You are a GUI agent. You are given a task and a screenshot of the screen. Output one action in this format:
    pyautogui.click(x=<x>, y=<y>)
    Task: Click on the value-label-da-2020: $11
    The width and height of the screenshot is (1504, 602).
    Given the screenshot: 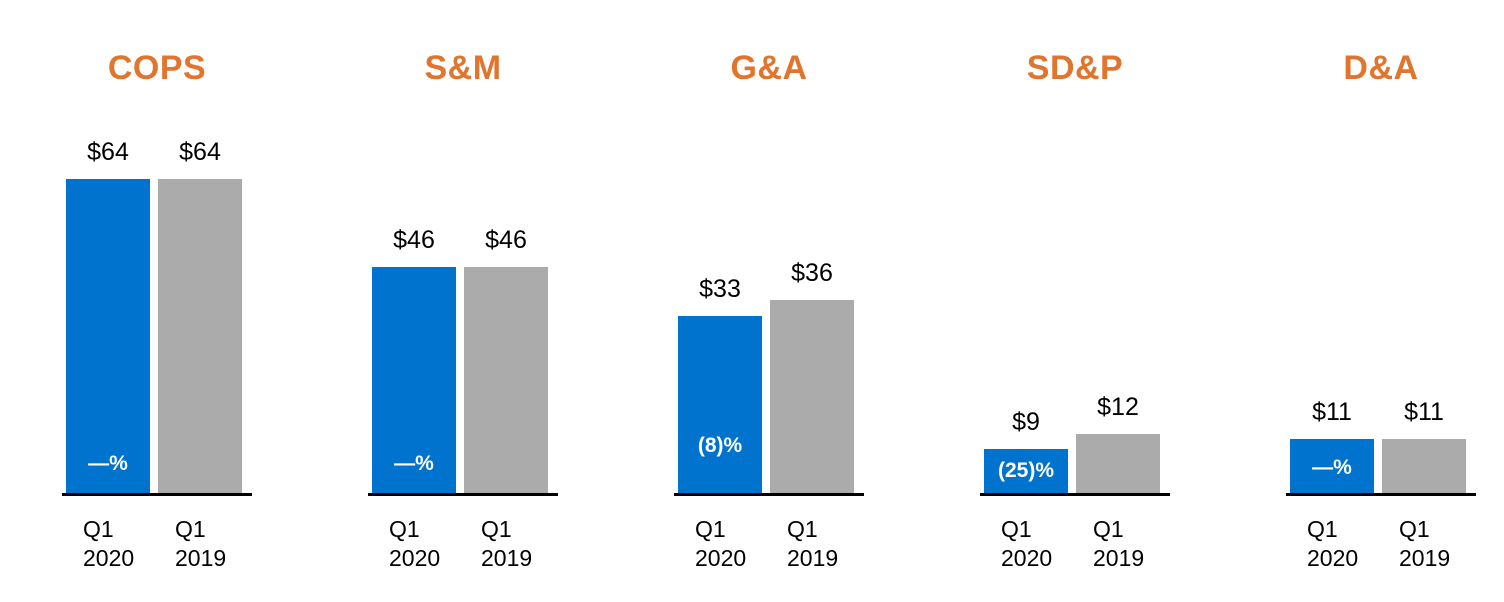 What is the action you would take?
    pyautogui.click(x=1332, y=412)
    